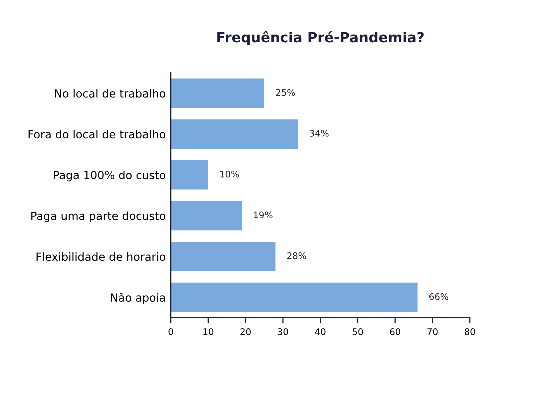  What do you see at coordinates (263, 215) in the screenshot?
I see `data-label: 19%` at bounding box center [263, 215].